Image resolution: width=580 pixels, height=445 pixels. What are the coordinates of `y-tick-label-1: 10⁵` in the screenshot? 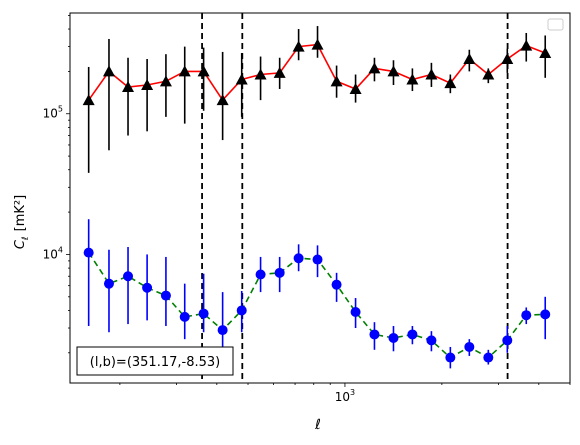 It's located at (53, 113).